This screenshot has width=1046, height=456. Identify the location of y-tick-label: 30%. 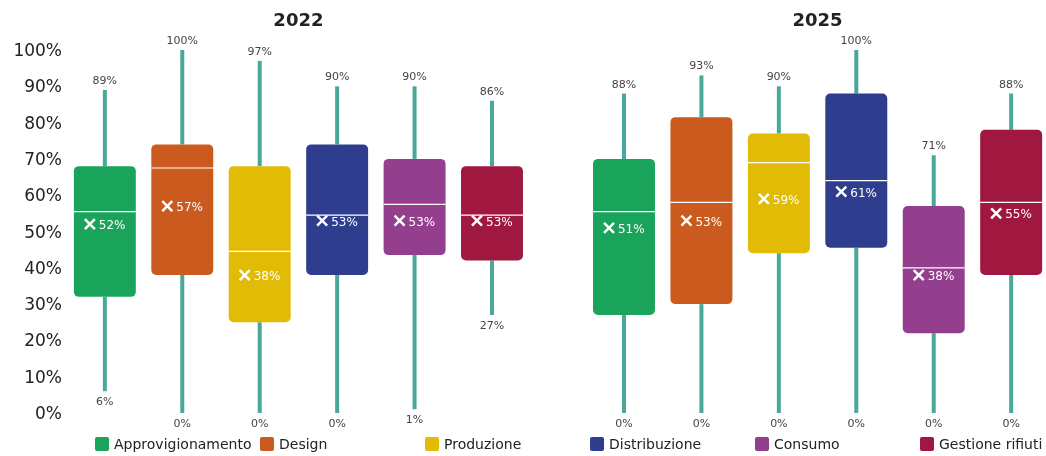
(43, 304).